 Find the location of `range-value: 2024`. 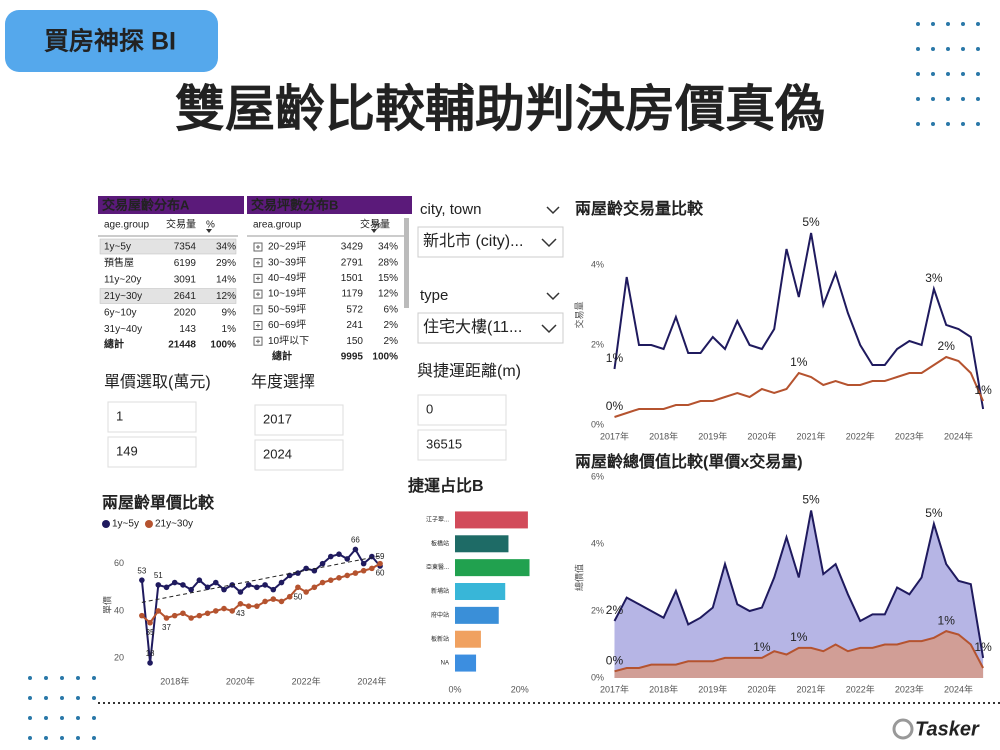

range-value: 2024 is located at coordinates (277, 453).